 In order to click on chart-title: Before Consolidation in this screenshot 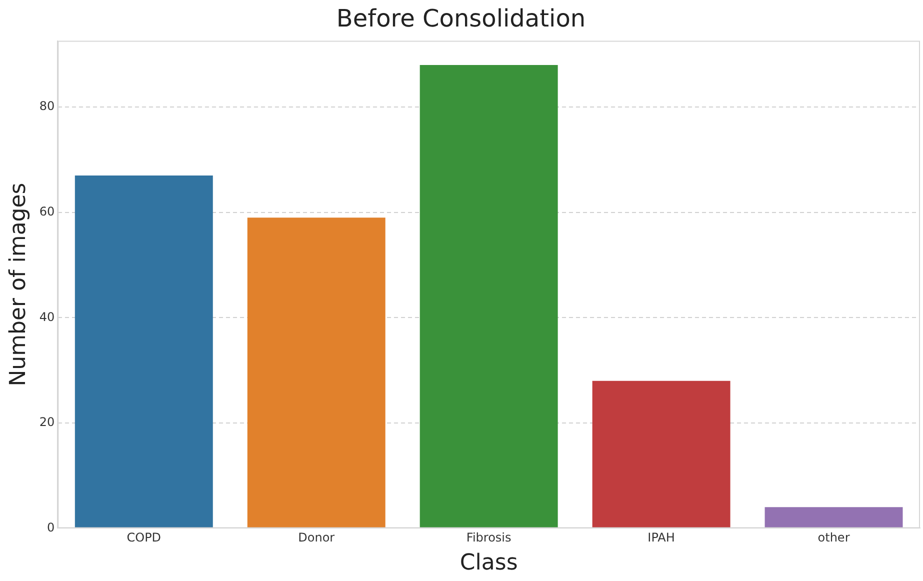, I will do `click(461, 18)`.